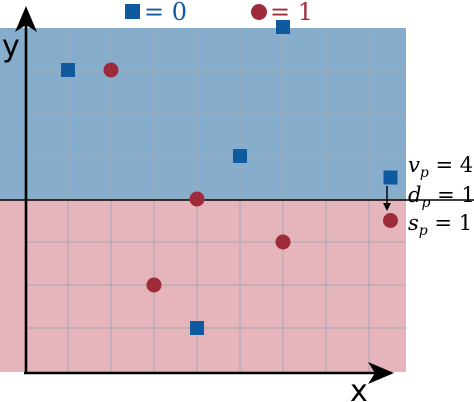  What do you see at coordinates (441, 197) in the screenshot?
I see `annotation-d: dp = 1` at bounding box center [441, 197].